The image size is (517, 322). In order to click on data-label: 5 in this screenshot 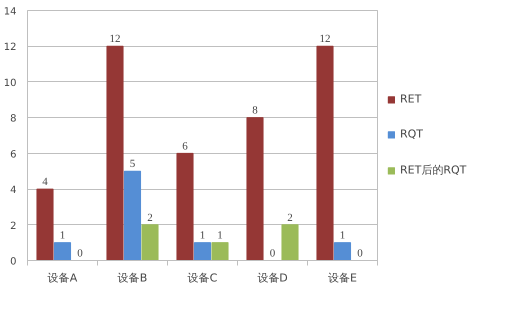, I will do `click(133, 164)`.